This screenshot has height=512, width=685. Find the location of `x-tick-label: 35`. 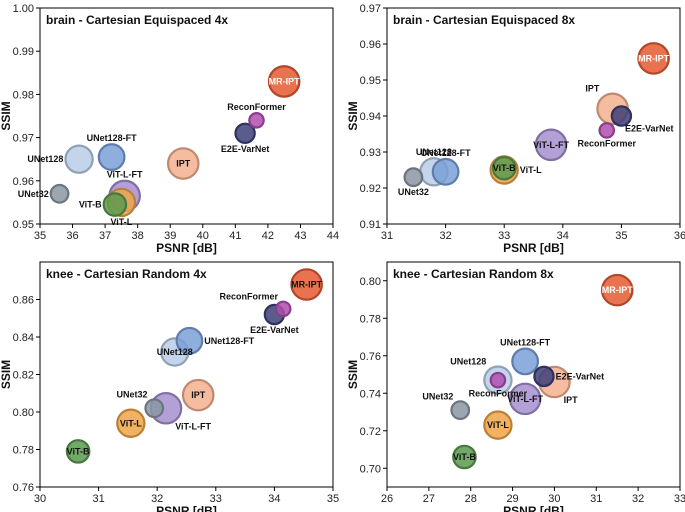

x-tick-label: 35 is located at coordinates (333, 499).